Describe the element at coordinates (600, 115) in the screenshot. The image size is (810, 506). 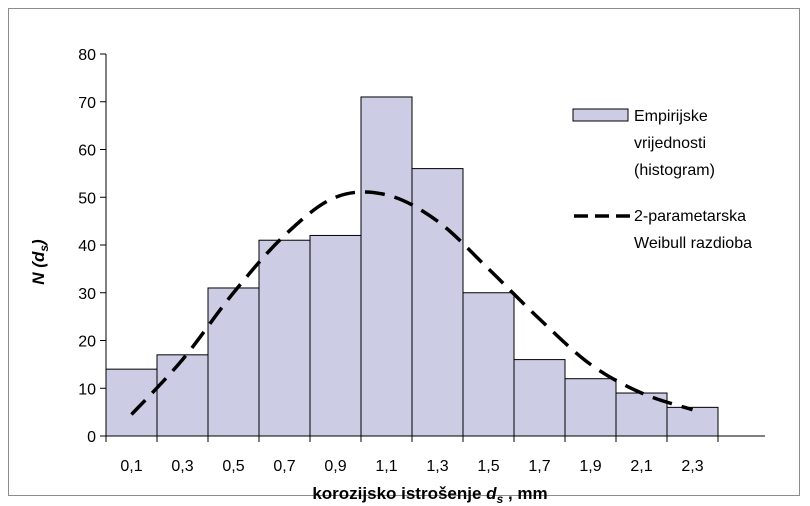
I see `legend-swatch-histogram` at that location.